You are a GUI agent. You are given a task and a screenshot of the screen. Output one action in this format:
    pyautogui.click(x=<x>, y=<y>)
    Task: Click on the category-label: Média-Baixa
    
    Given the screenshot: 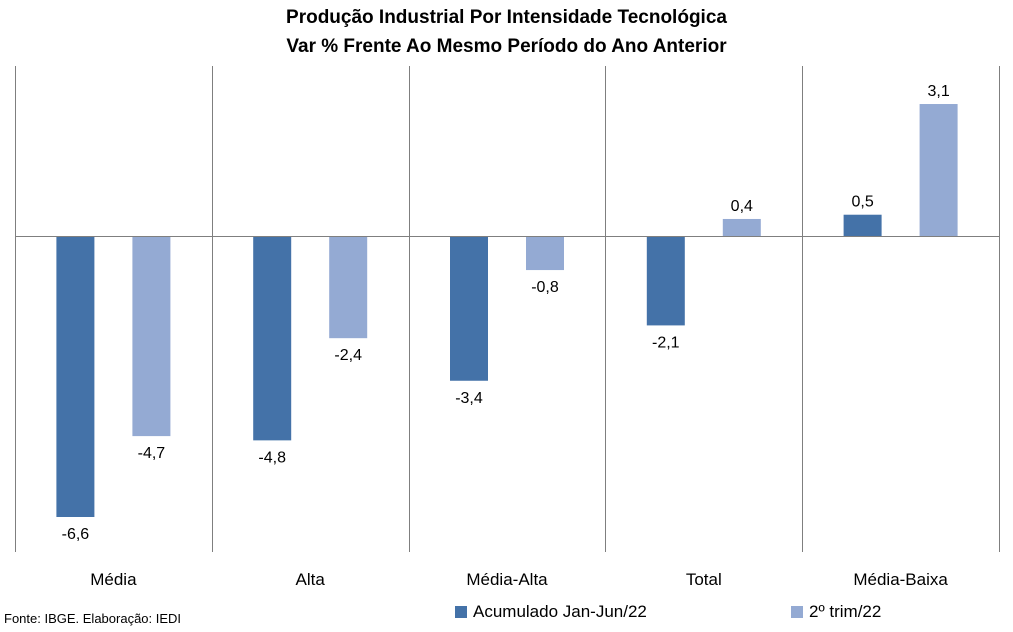 What is the action you would take?
    pyautogui.click(x=900, y=579)
    